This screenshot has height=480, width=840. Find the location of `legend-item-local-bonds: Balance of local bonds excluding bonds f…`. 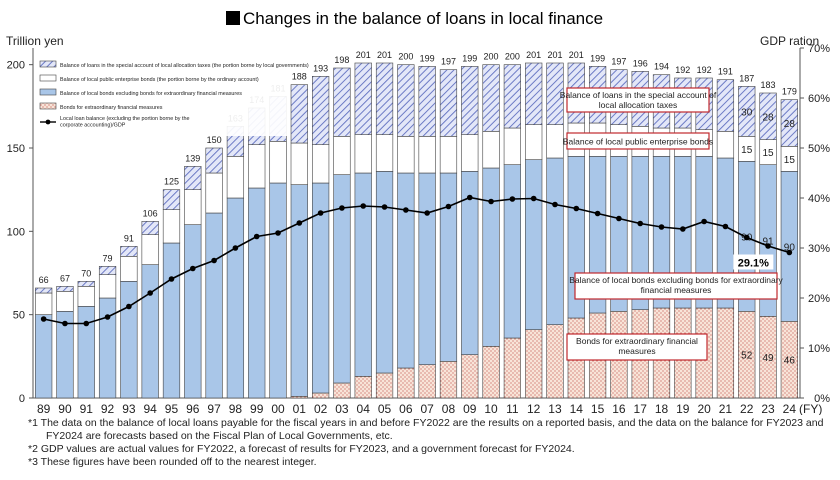

legend-item-local-bonds: Balance of local bonds excluding bonds f… is located at coordinates (151, 94).